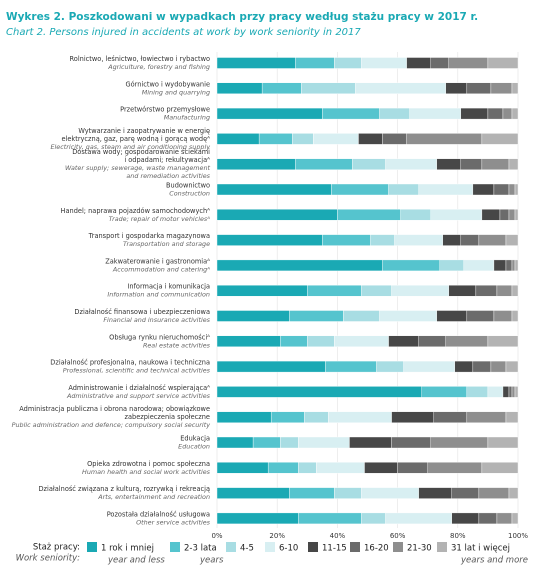 Image resolution: width=545 pixels, height=584 pixels. What do you see at coordinates (148, 464) in the screenshot?
I see `category-label: Opieka zdrowotna i pomoc społeczna` at bounding box center [148, 464].